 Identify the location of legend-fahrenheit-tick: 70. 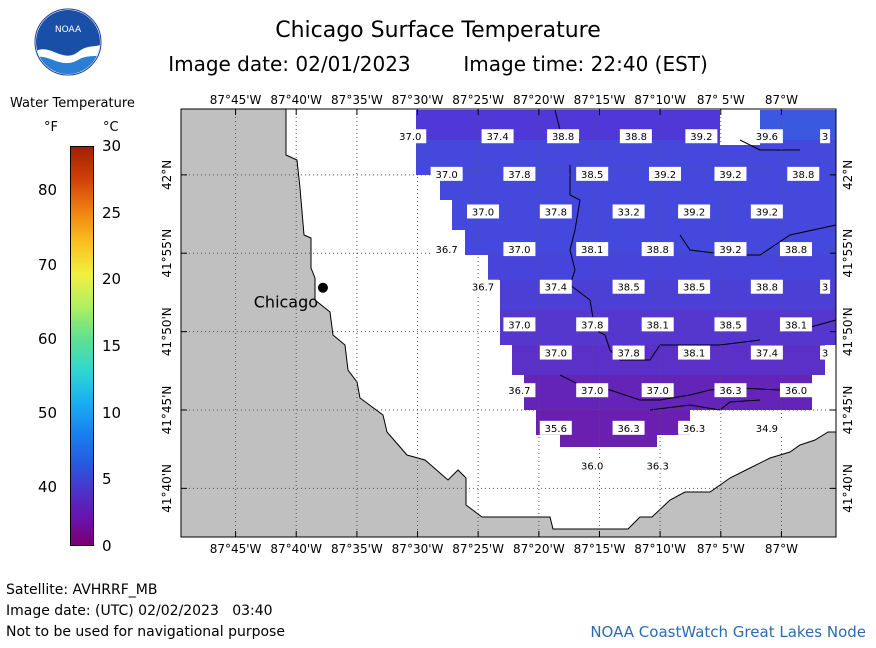
(48, 264).